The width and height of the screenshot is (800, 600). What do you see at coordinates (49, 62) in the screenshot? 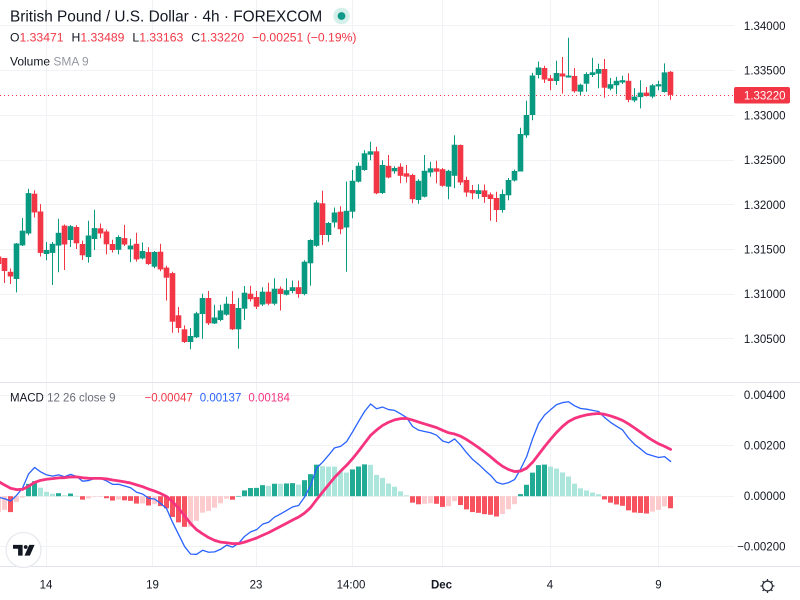
I see `svg-text: Volume SMA 9` at bounding box center [49, 62].